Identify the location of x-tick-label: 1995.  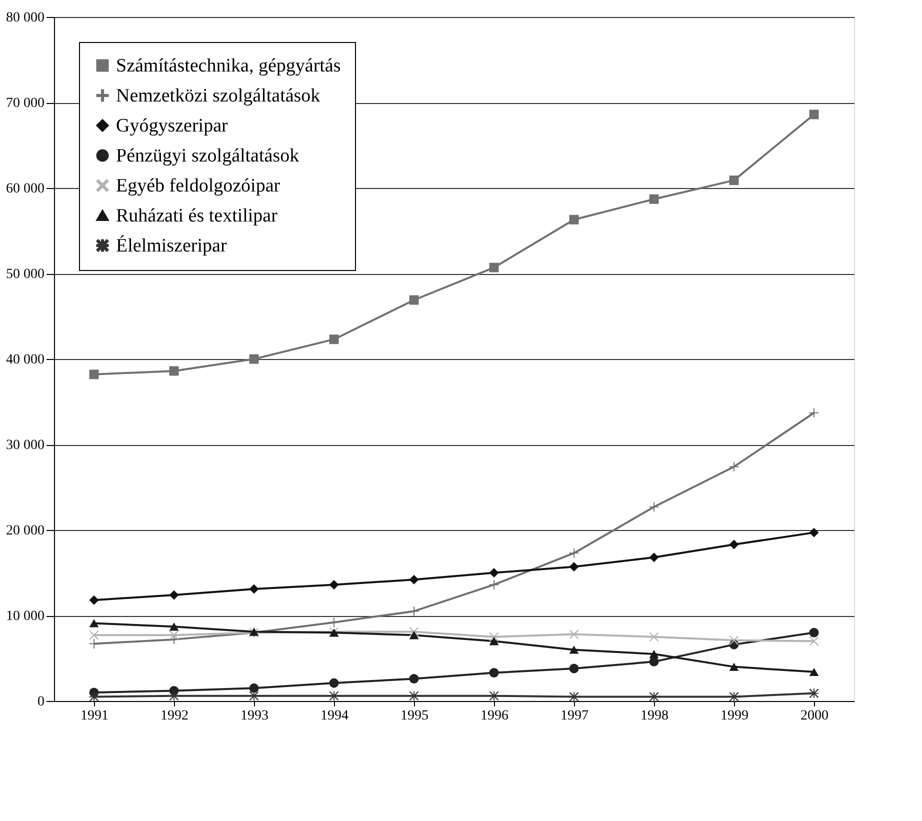
(414, 716).